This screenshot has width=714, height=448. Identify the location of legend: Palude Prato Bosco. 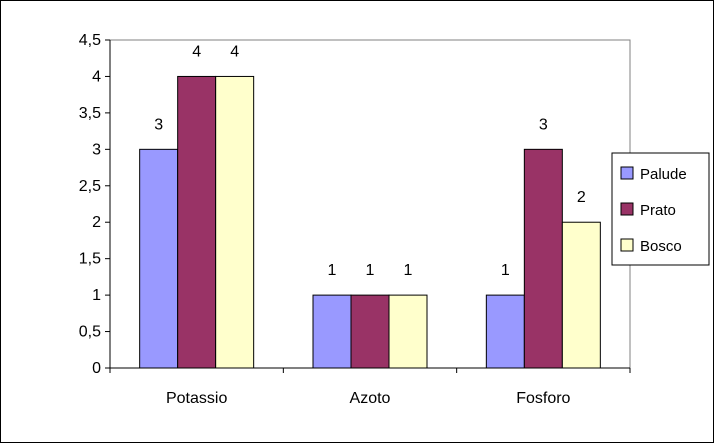
(660, 209).